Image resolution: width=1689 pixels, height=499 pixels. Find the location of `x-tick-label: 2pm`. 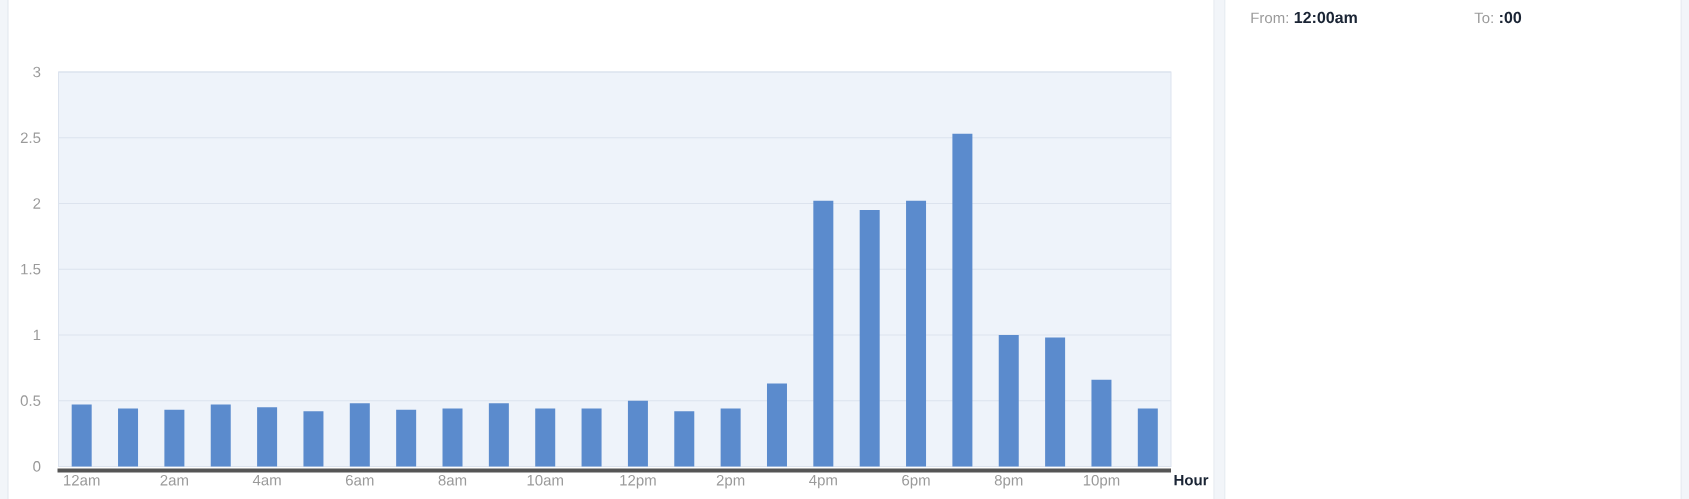

x-tick-label: 2pm is located at coordinates (730, 481).